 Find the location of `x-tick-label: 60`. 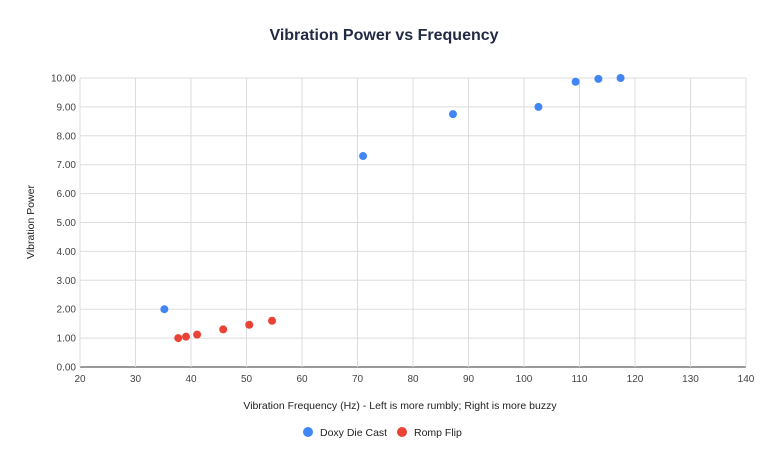

x-tick-label: 60 is located at coordinates (302, 379).